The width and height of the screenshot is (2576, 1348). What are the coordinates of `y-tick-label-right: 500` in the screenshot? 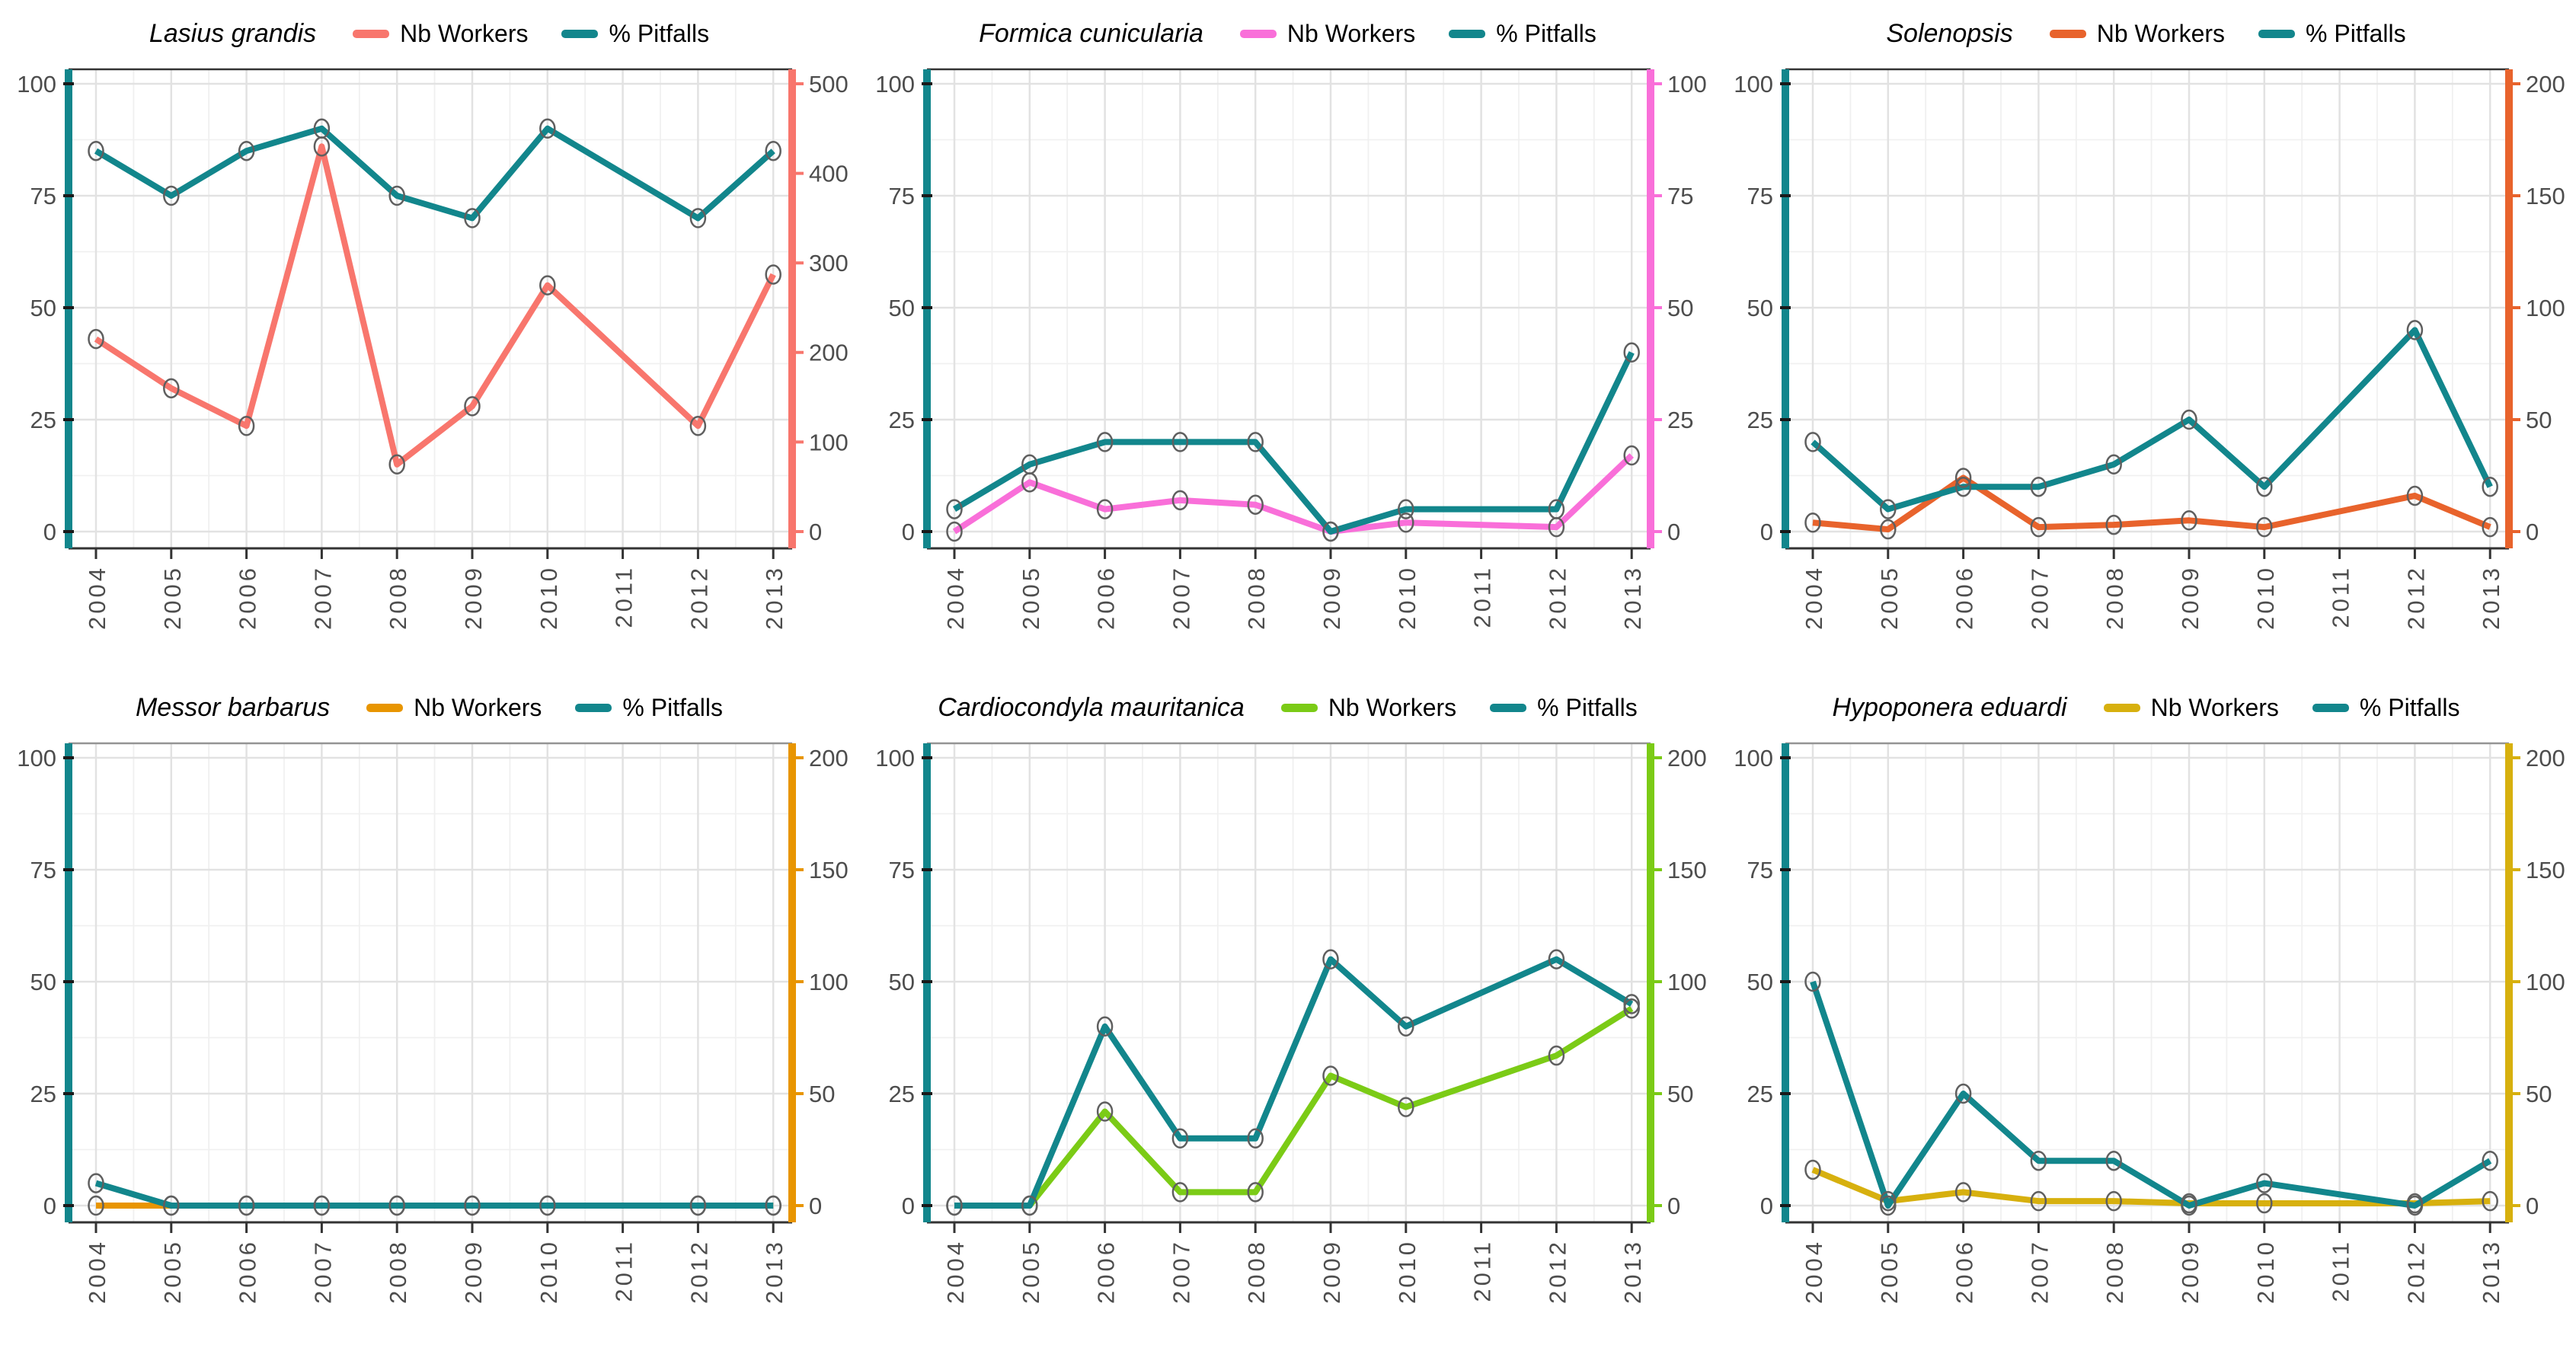 It's located at (829, 84).